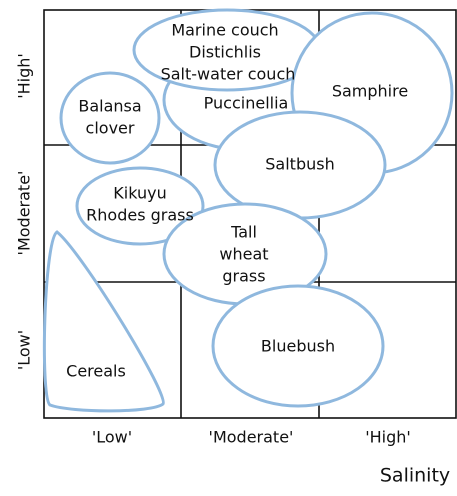 This screenshot has height=496, width=457. What do you see at coordinates (224, 30) in the screenshot?
I see `region-label: Marine couch` at bounding box center [224, 30].